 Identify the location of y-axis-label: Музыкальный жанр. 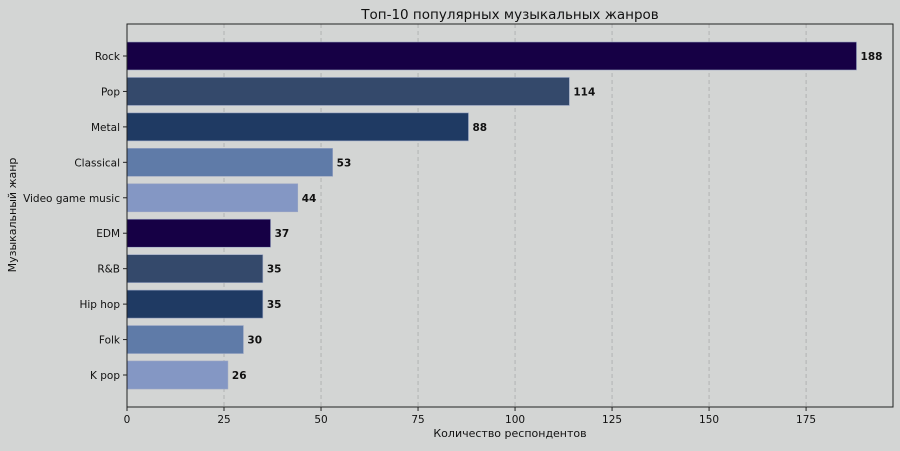
(12, 215).